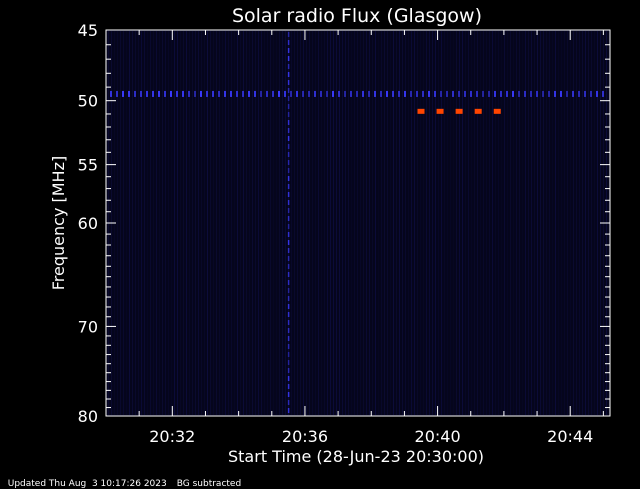  What do you see at coordinates (87, 484) in the screenshot?
I see `updated-timestamp: Updated Thu Aug 3 10:17:26 2023` at bounding box center [87, 484].